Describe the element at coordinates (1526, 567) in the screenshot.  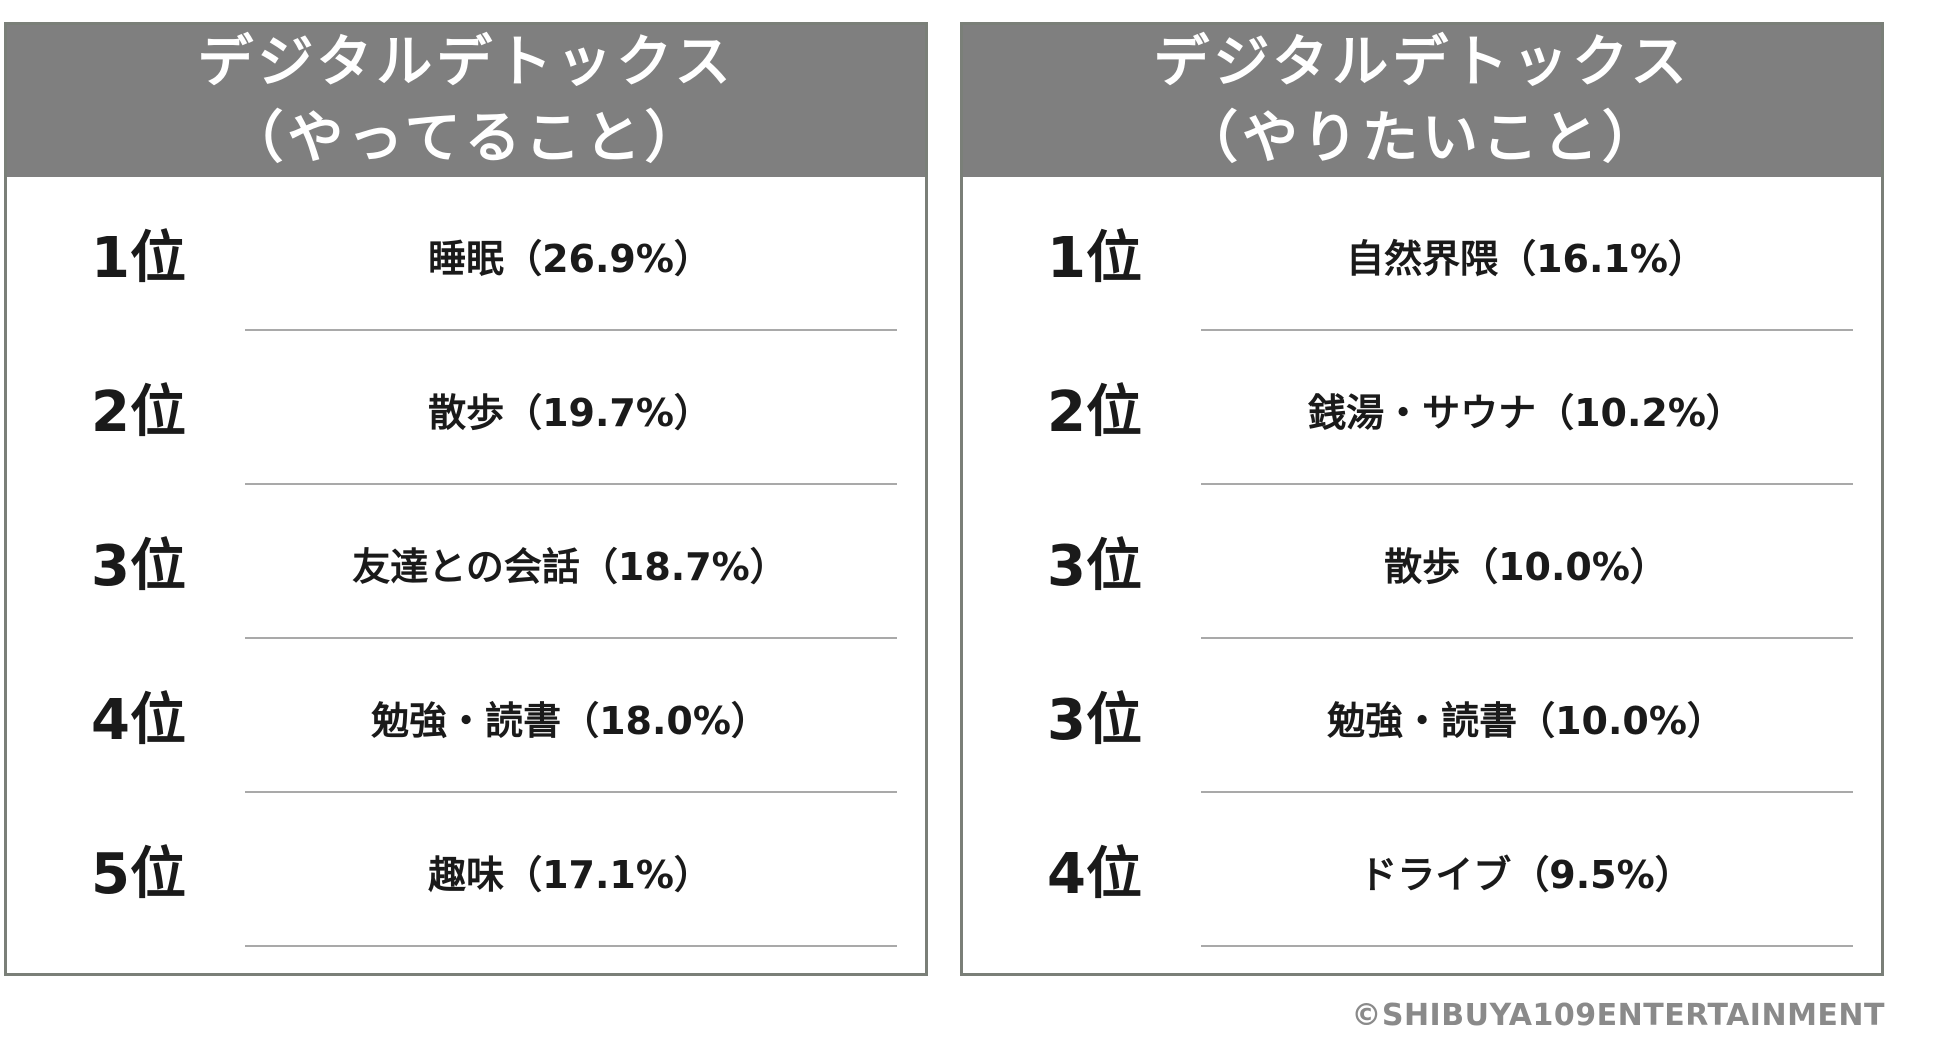
I see `ranking-item: 散歩（10.0%）` at that location.